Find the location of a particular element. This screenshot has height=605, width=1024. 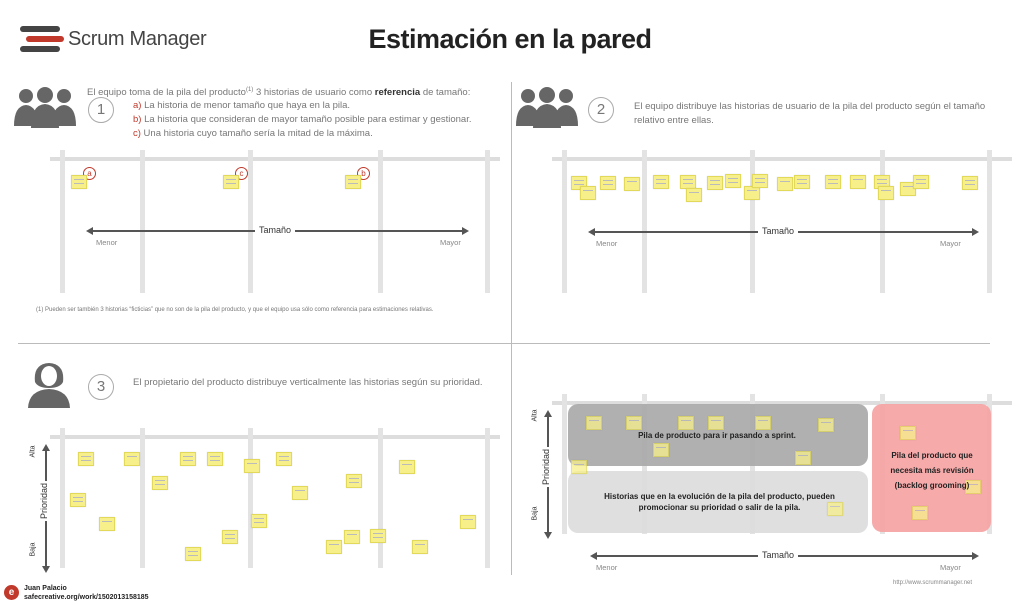

item-letter: b) is located at coordinates (137, 119).